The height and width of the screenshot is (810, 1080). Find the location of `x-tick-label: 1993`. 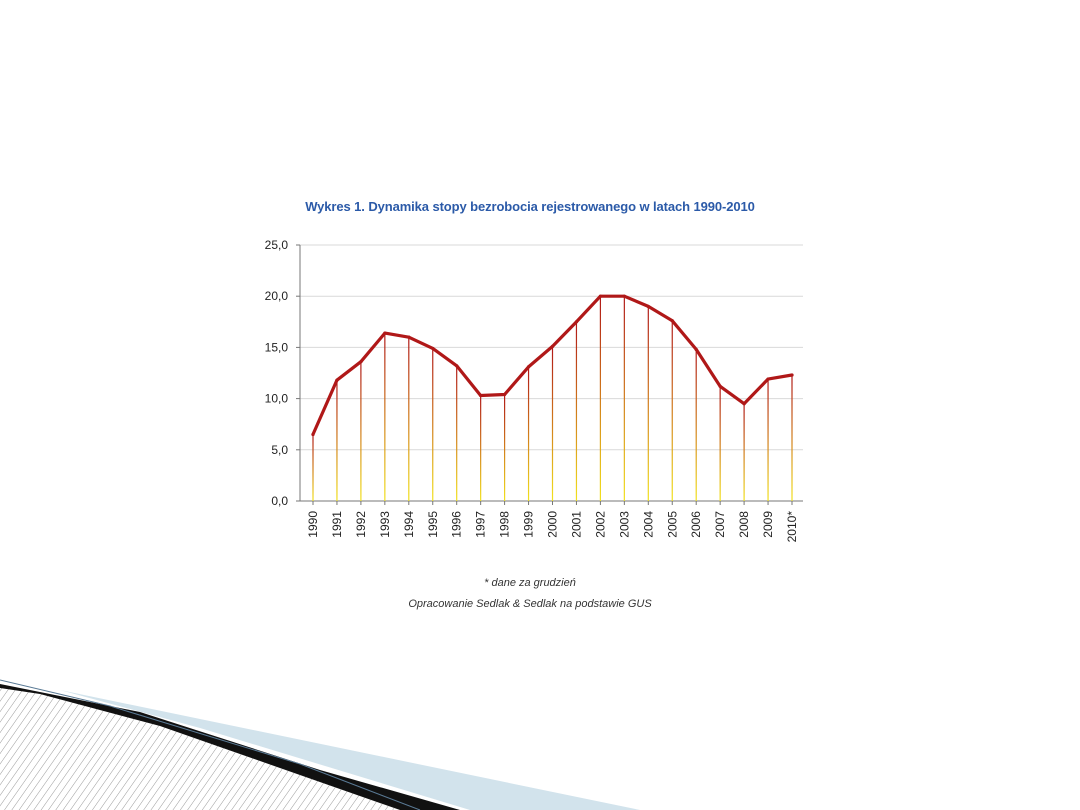

x-tick-label: 1993 is located at coordinates (385, 524).